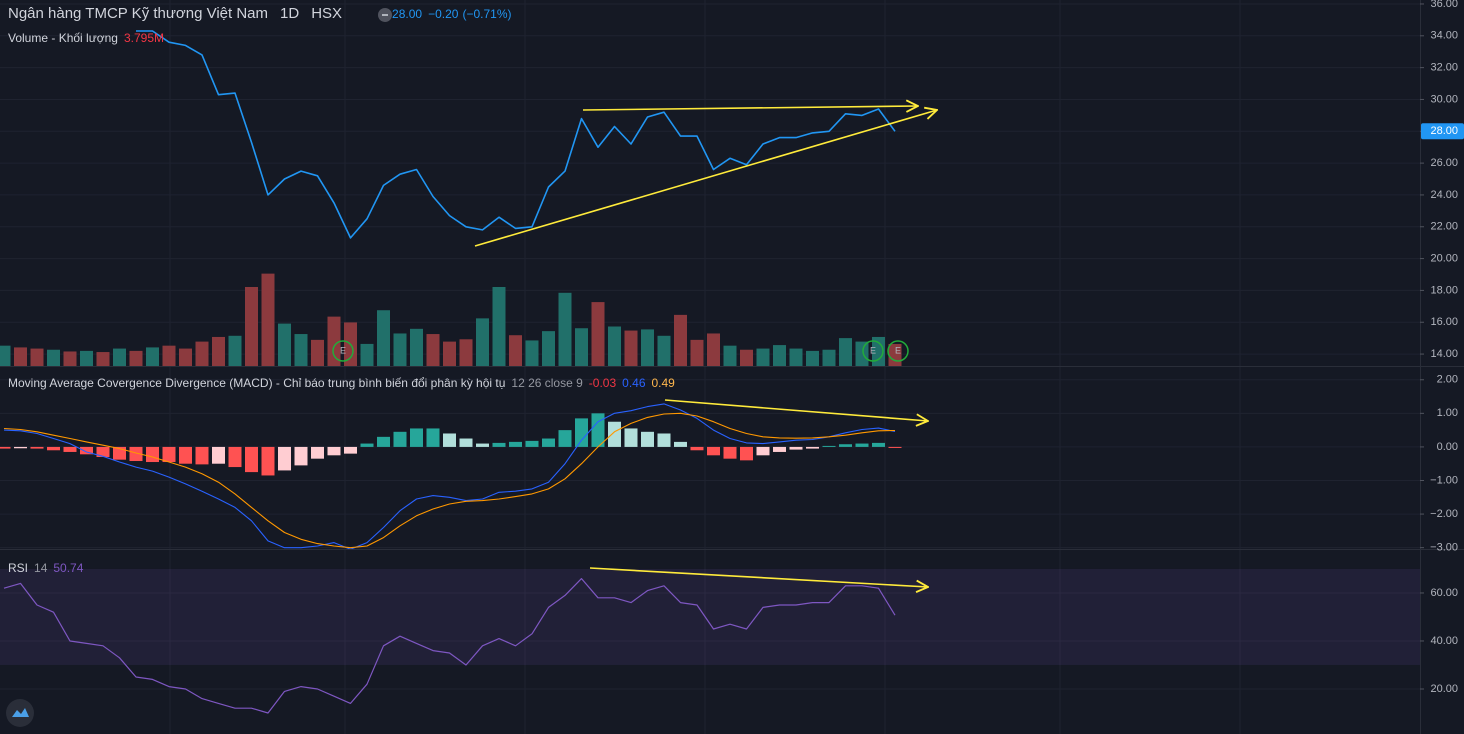 This screenshot has width=1464, height=734. I want to click on interval: 1D, so click(290, 13).